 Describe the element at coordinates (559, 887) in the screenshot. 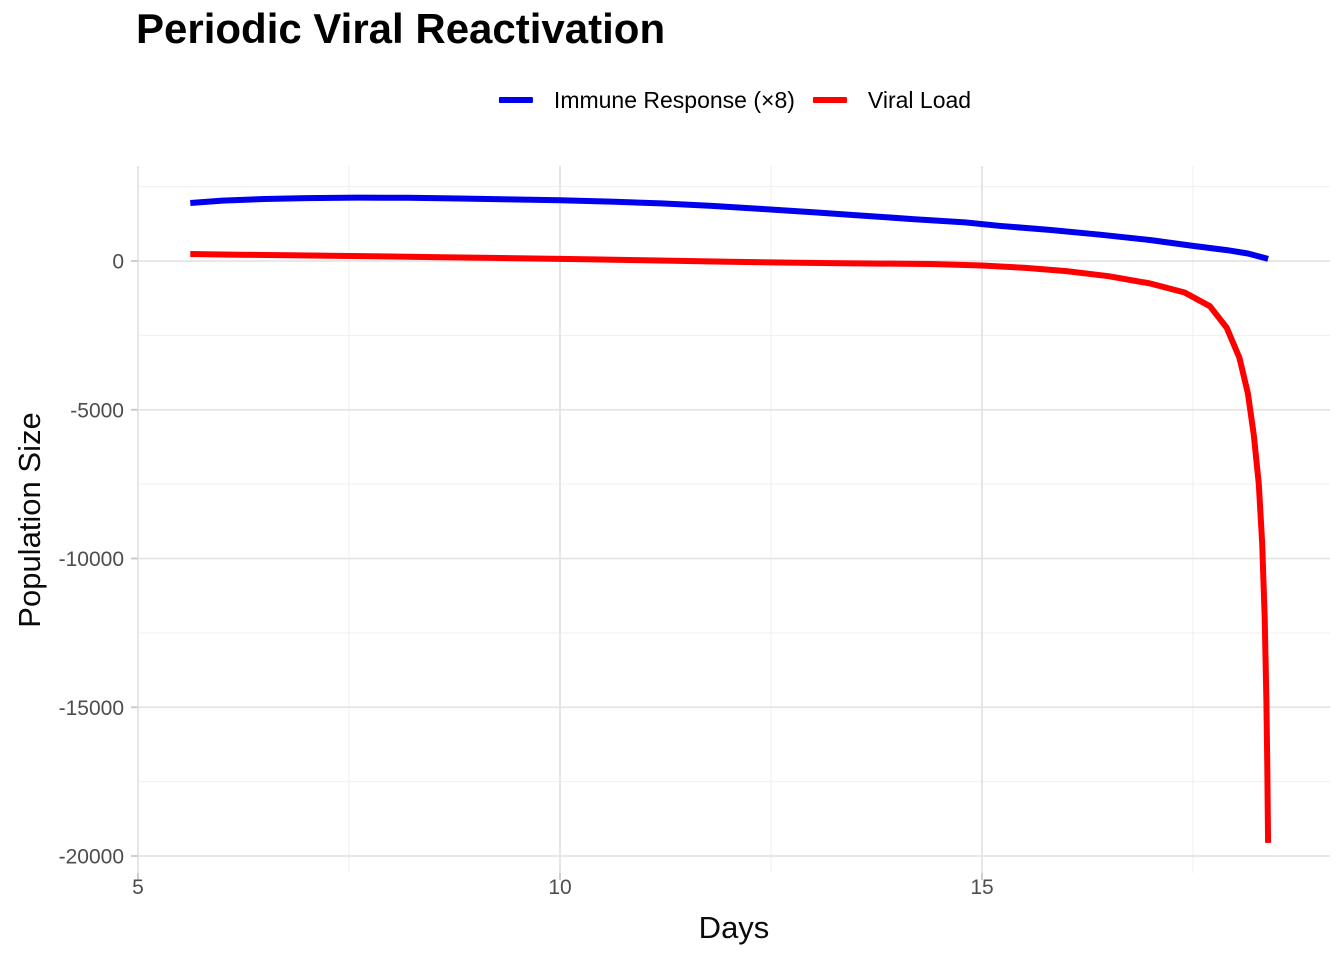

I see `x-tick-label: 10` at that location.